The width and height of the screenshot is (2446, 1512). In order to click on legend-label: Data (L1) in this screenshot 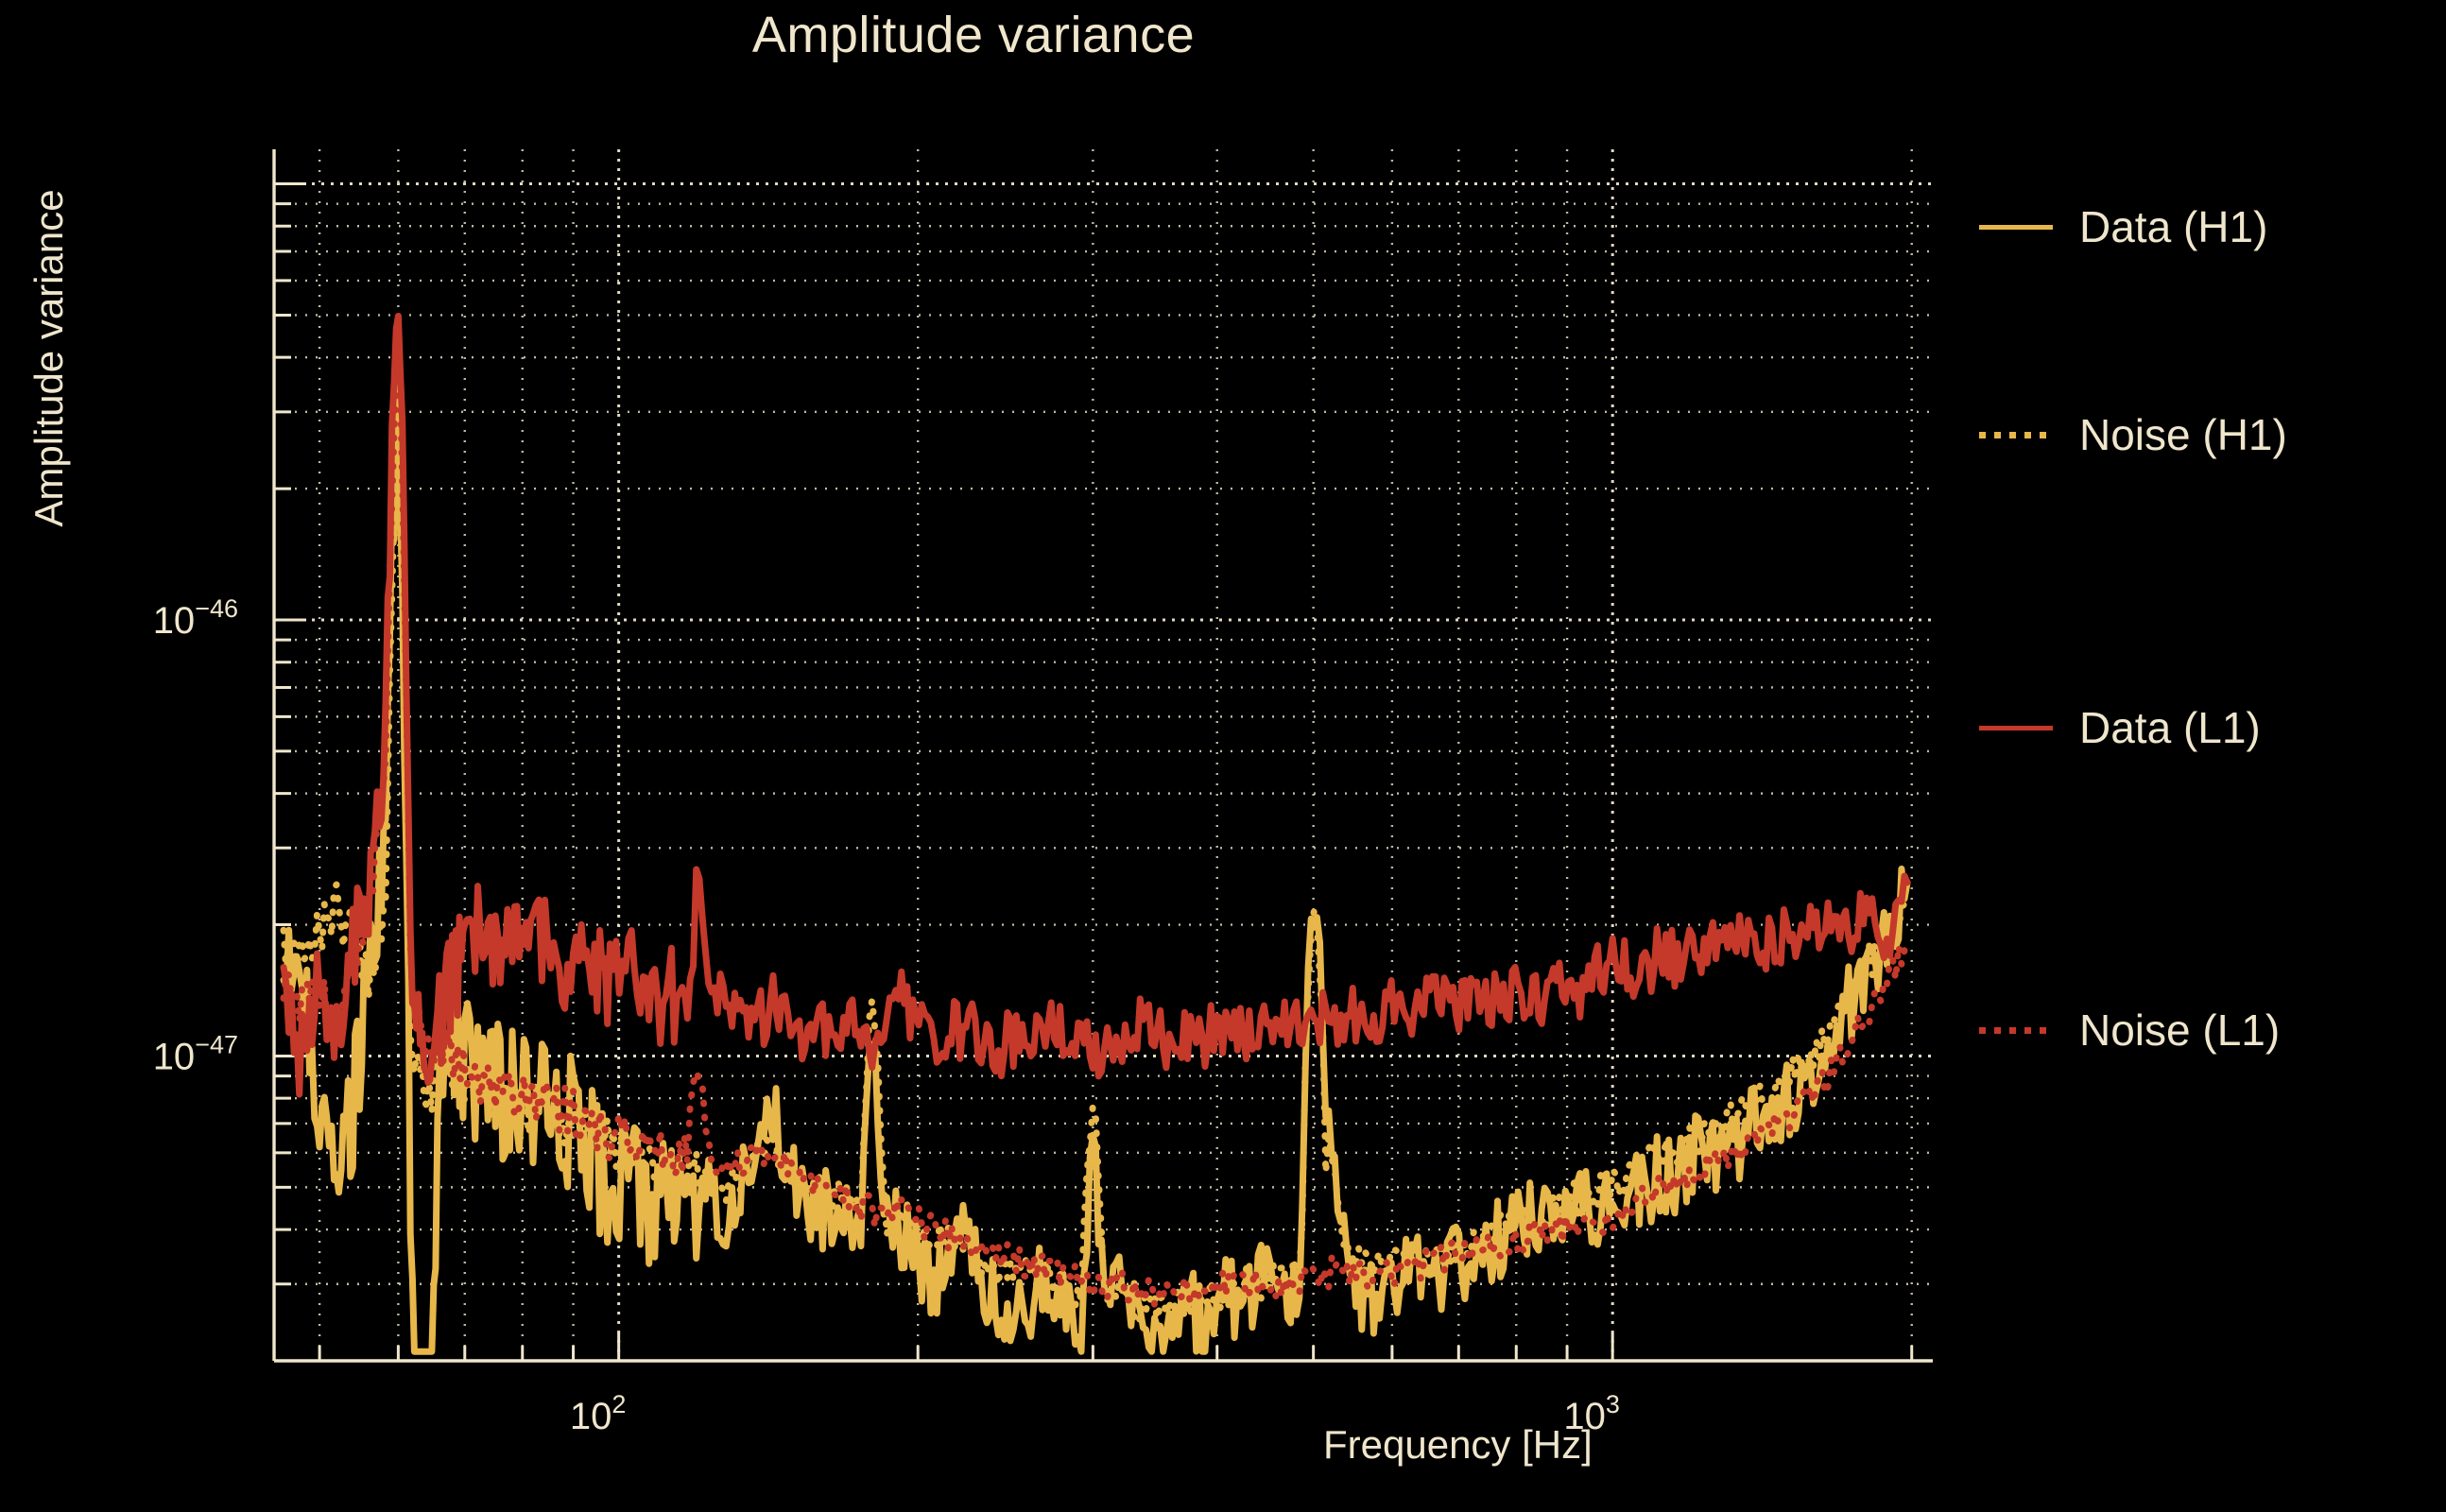, I will do `click(2170, 727)`.